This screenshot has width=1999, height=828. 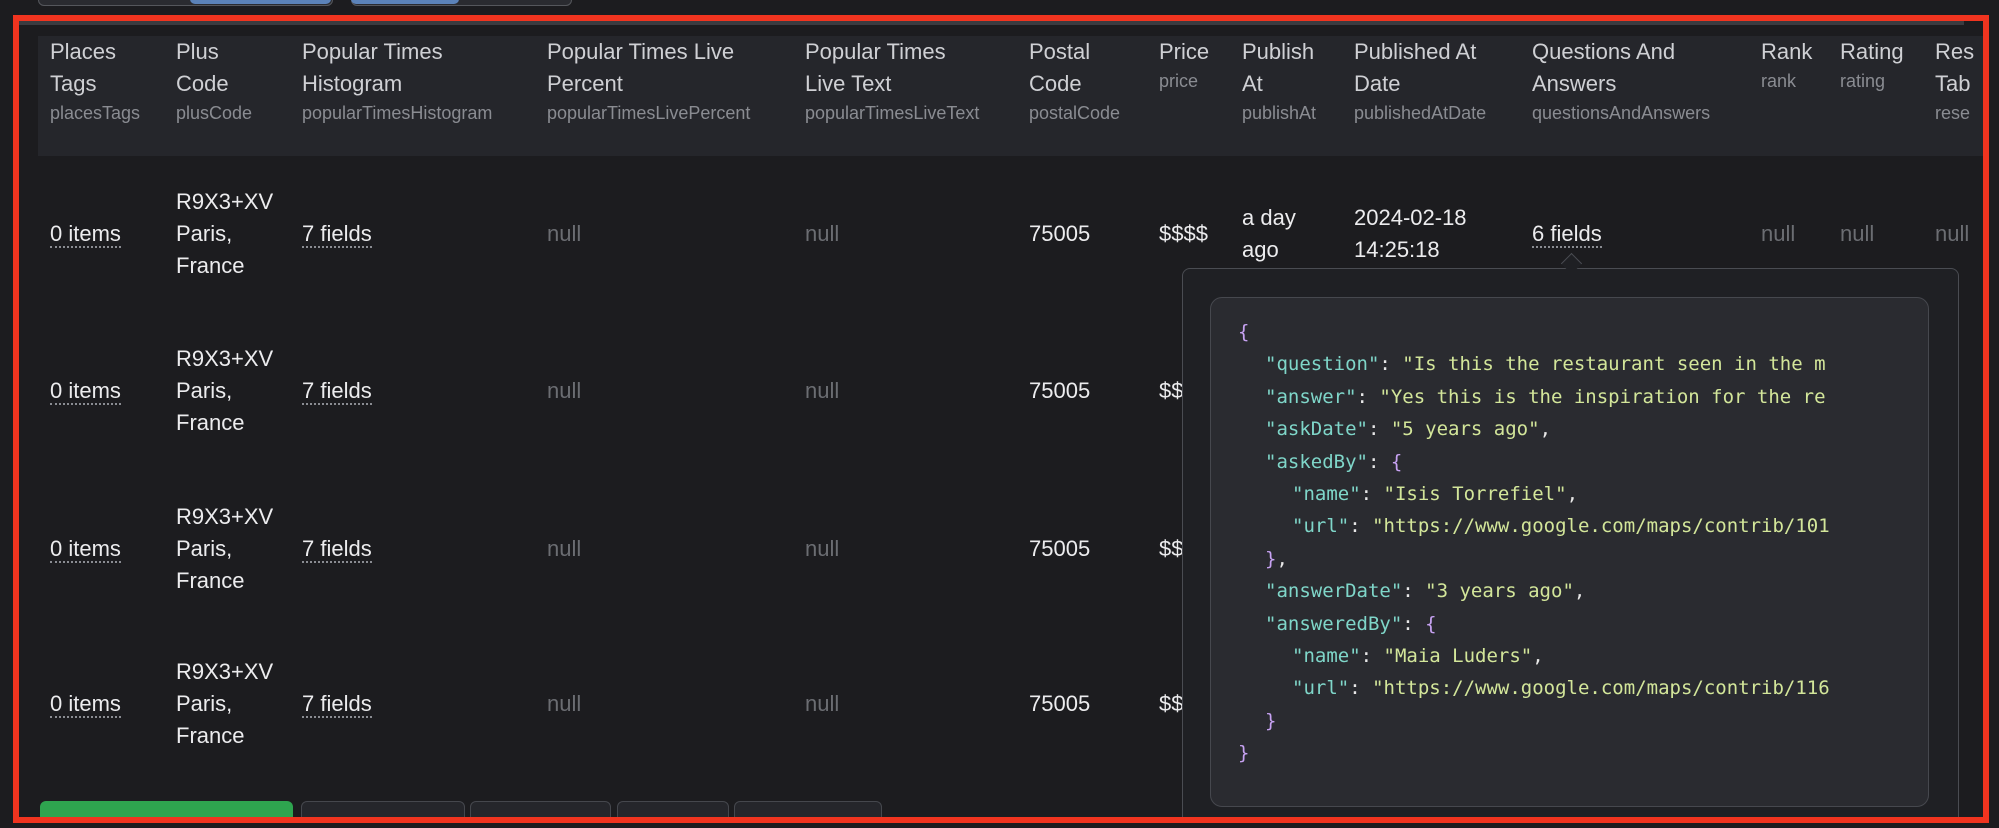 I want to click on cell-text: $$, so click(x=1171, y=704).